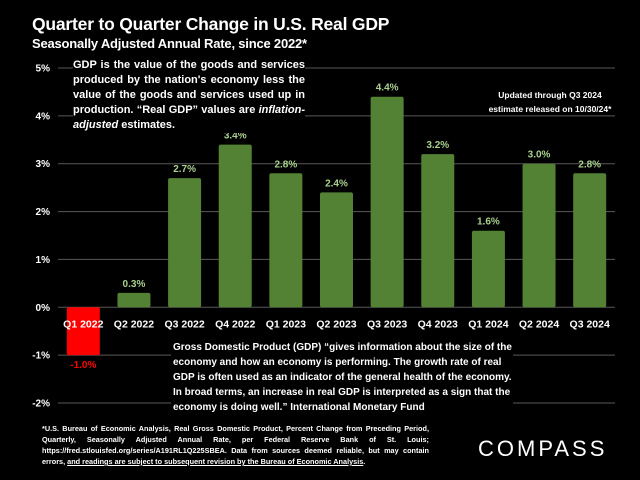  I want to click on definition-text-end: estimates., so click(147, 125).